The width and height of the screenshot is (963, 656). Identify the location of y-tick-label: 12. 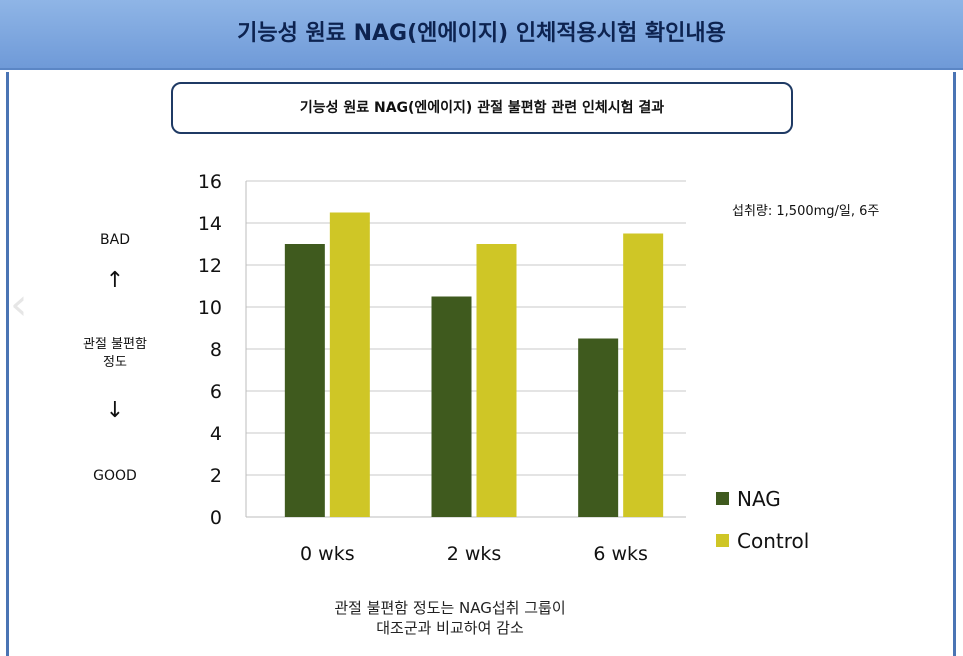
(210, 266).